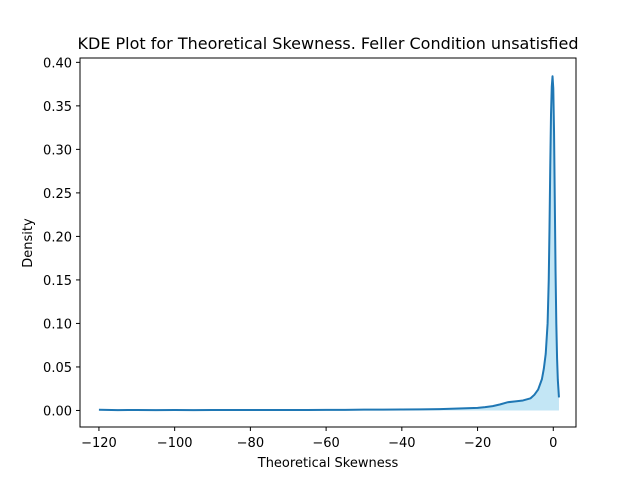 The height and width of the screenshot is (480, 640). What do you see at coordinates (477, 443) in the screenshot?
I see `x-tick-label: −20` at bounding box center [477, 443].